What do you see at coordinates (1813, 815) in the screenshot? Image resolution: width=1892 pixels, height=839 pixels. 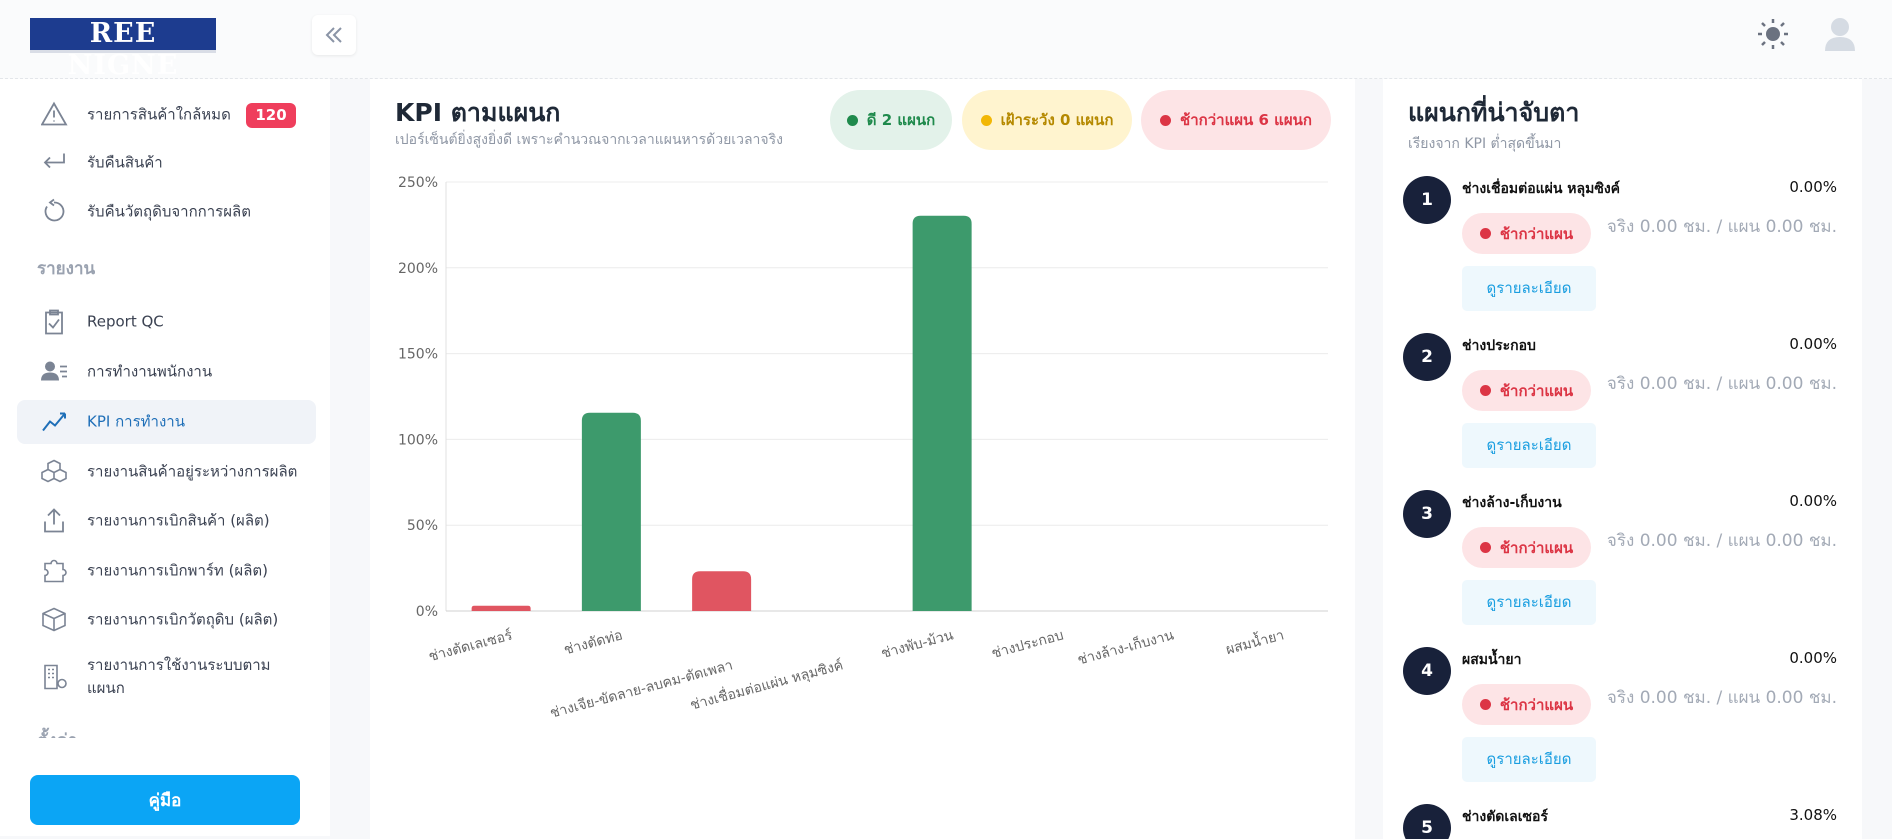 I see `dept-percent: 3.08%` at bounding box center [1813, 815].